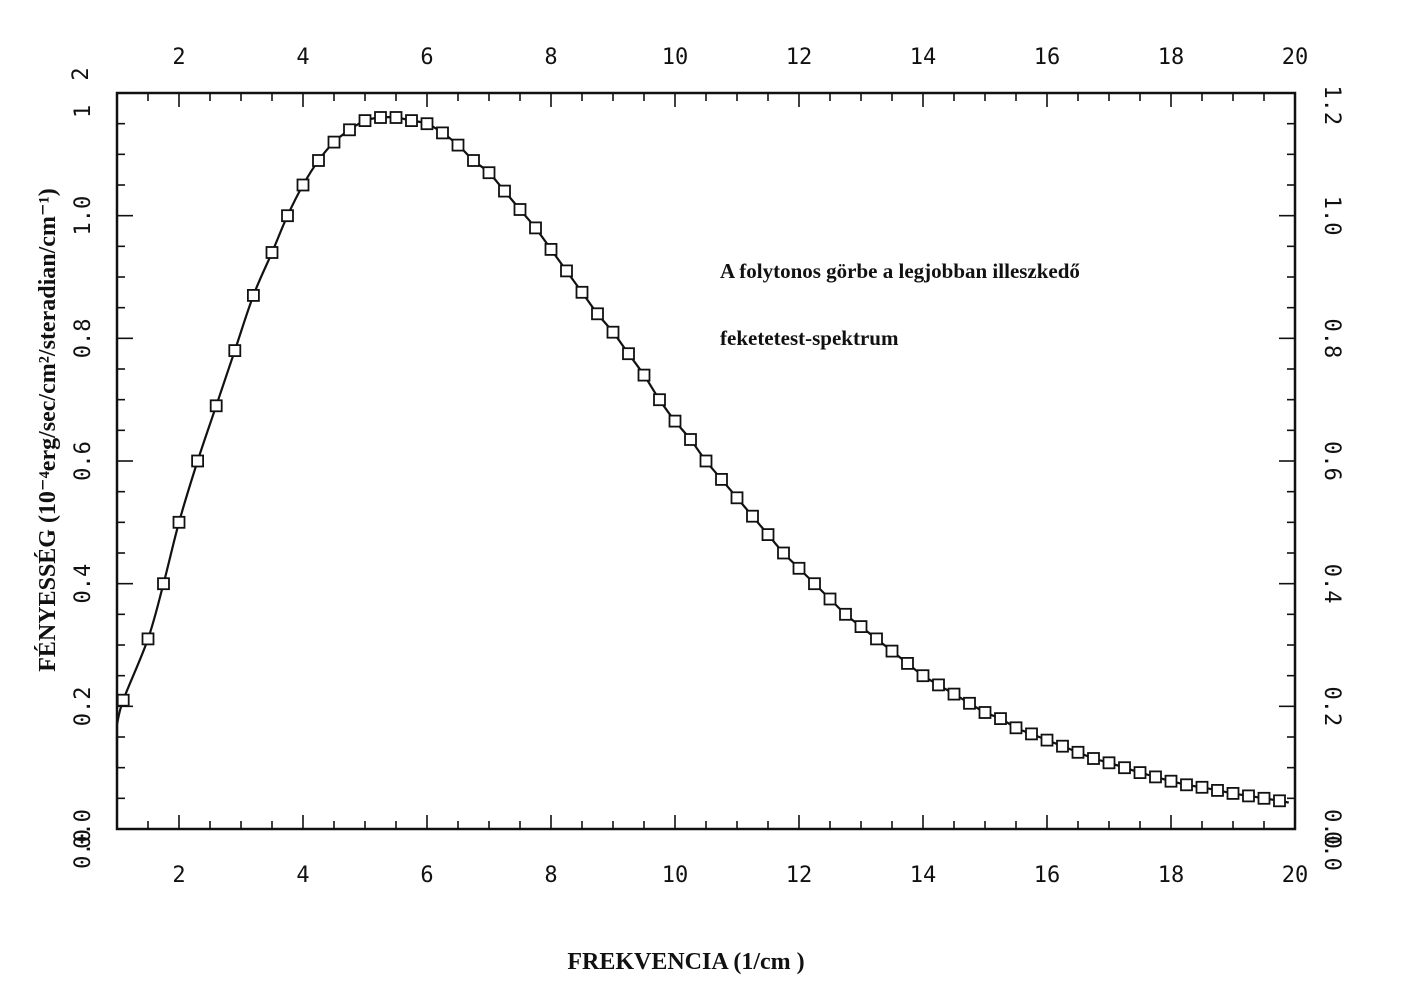 The image size is (1422, 993). What do you see at coordinates (1331, 829) in the screenshot?
I see `y-tick-label-right: 0.0` at bounding box center [1331, 829].